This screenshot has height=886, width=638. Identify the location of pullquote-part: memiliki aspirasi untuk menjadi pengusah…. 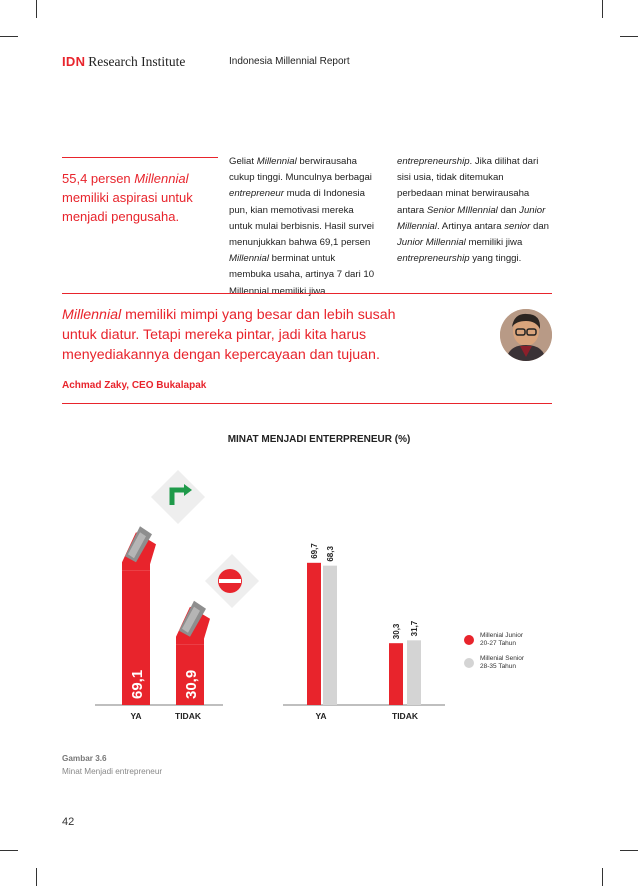
(127, 207).